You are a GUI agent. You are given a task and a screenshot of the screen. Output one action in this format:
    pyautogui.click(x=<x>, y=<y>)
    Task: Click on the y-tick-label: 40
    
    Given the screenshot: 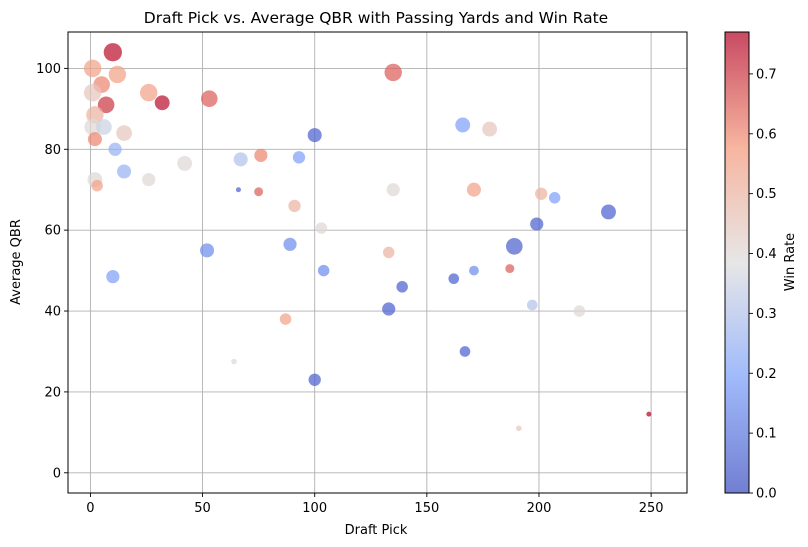 What is the action you would take?
    pyautogui.click(x=52, y=312)
    